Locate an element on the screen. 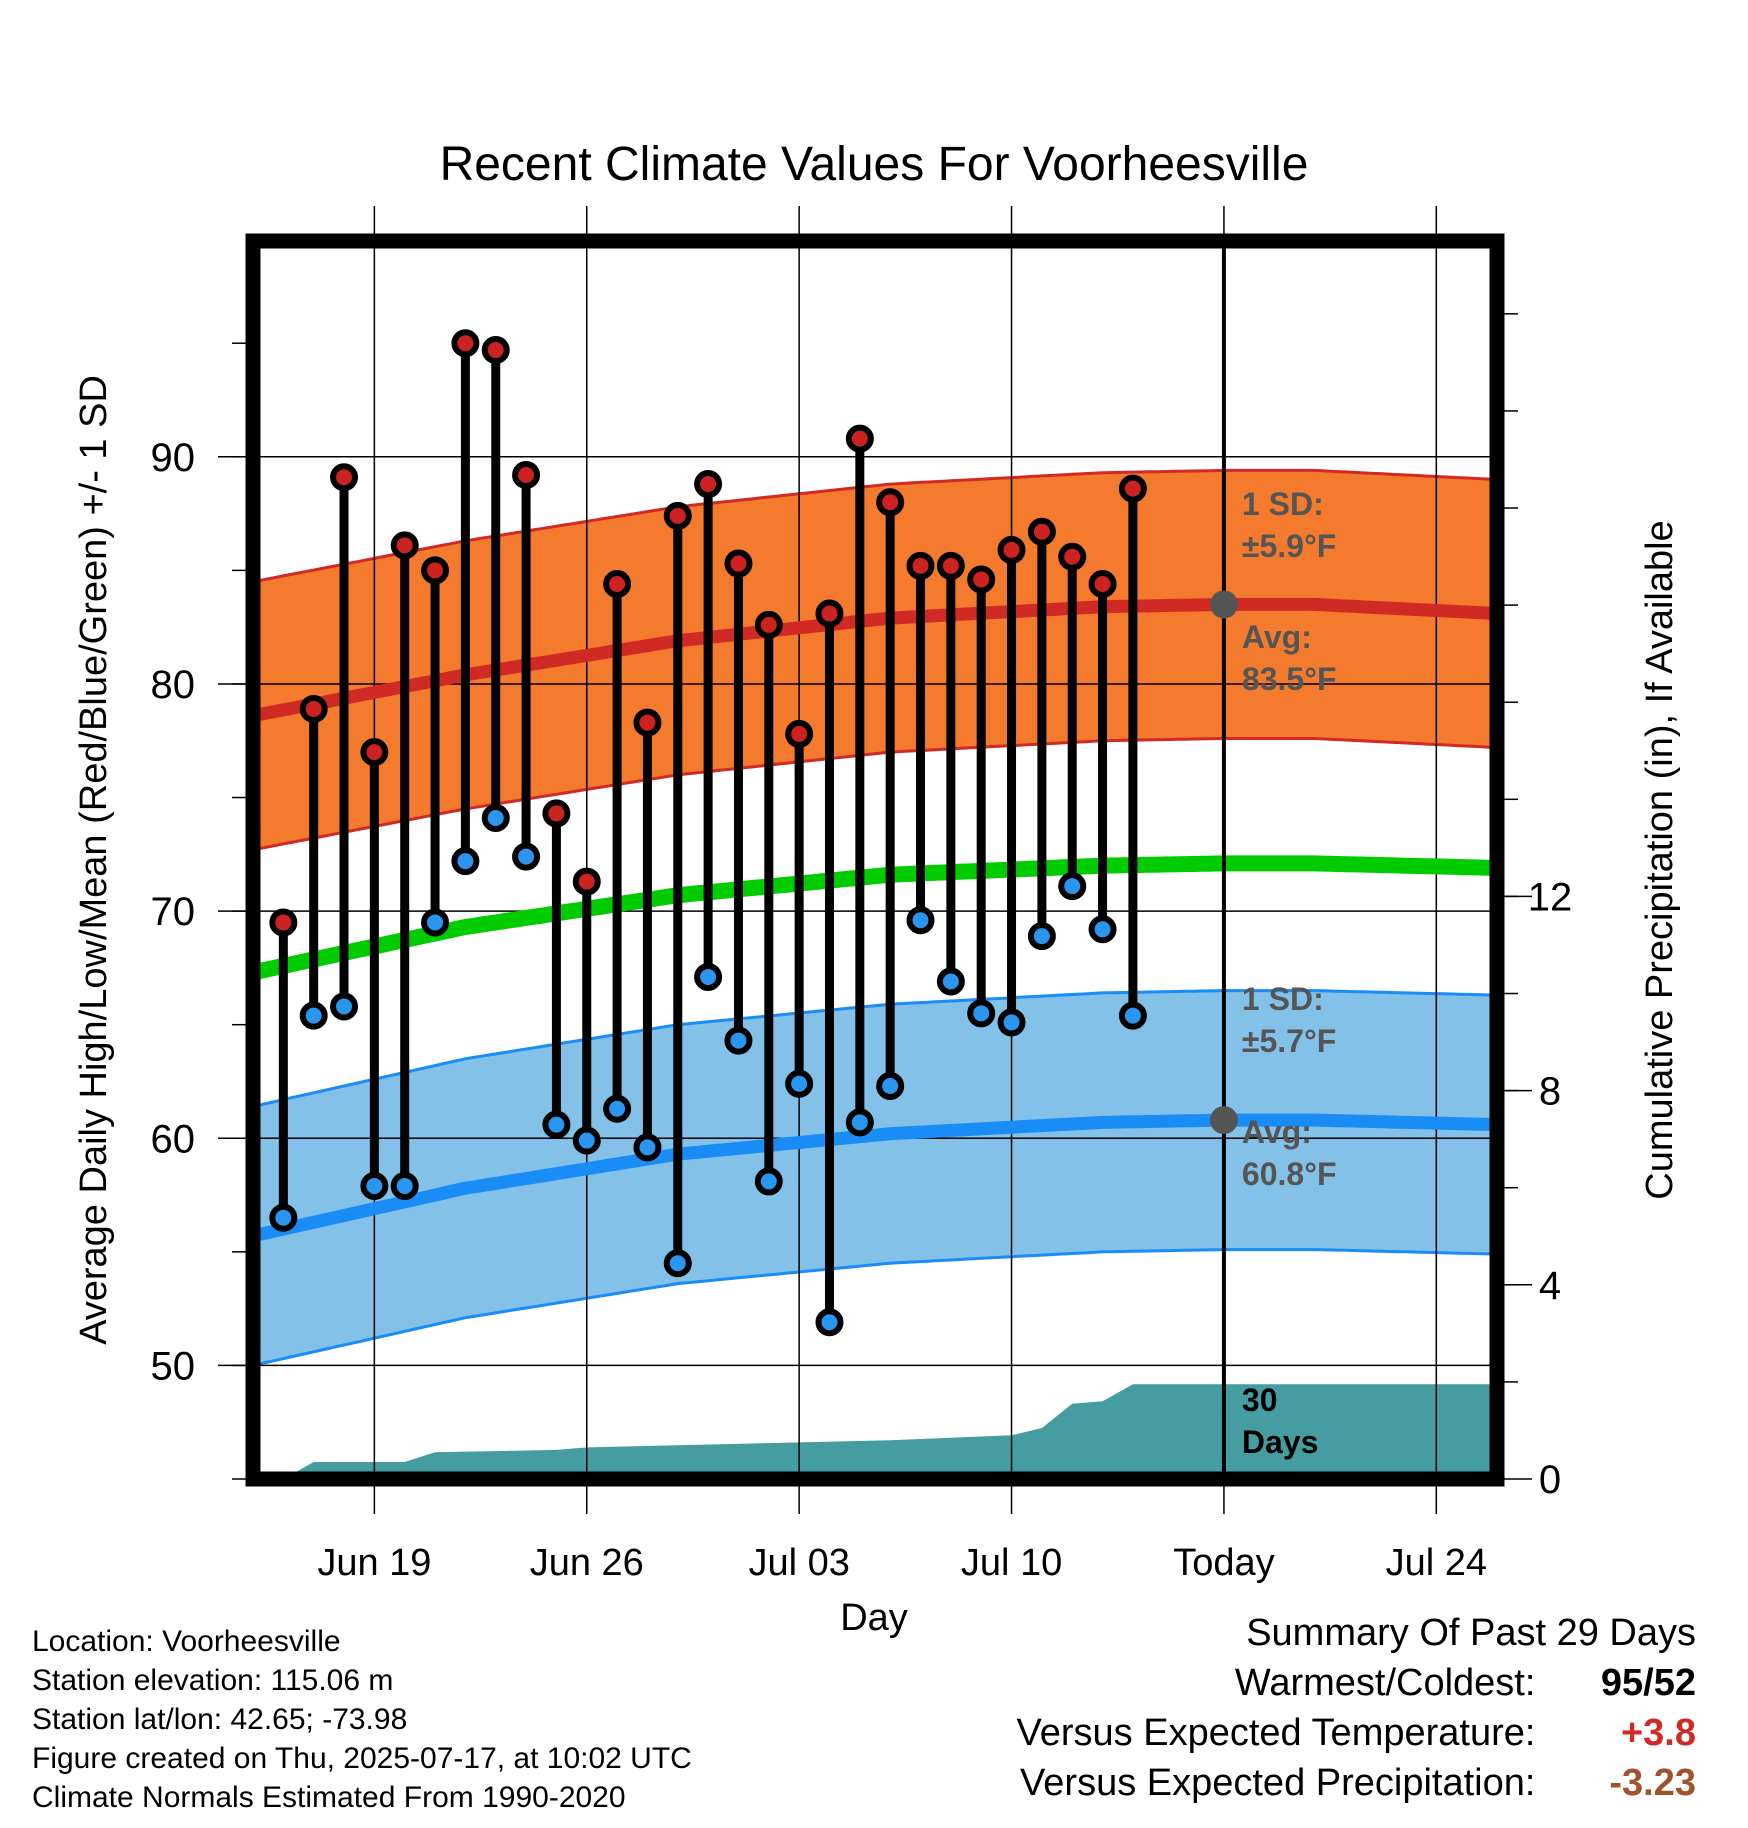  y-right-tick-label: 4 is located at coordinates (1550, 1286).